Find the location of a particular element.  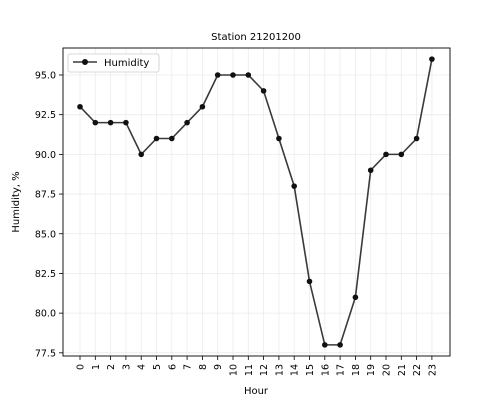

y-tick-label: 95.0 is located at coordinates (45, 75).